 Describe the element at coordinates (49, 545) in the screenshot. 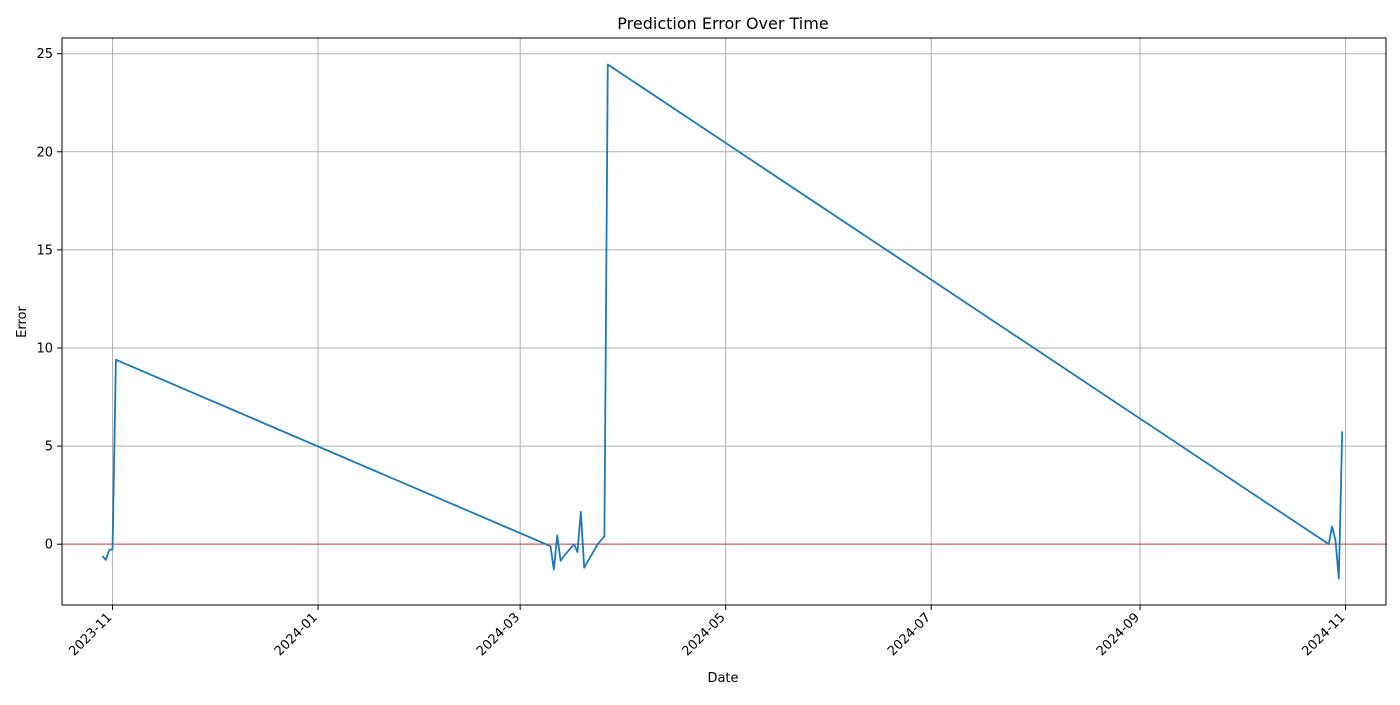

I see `y-tick-label: 0` at that location.